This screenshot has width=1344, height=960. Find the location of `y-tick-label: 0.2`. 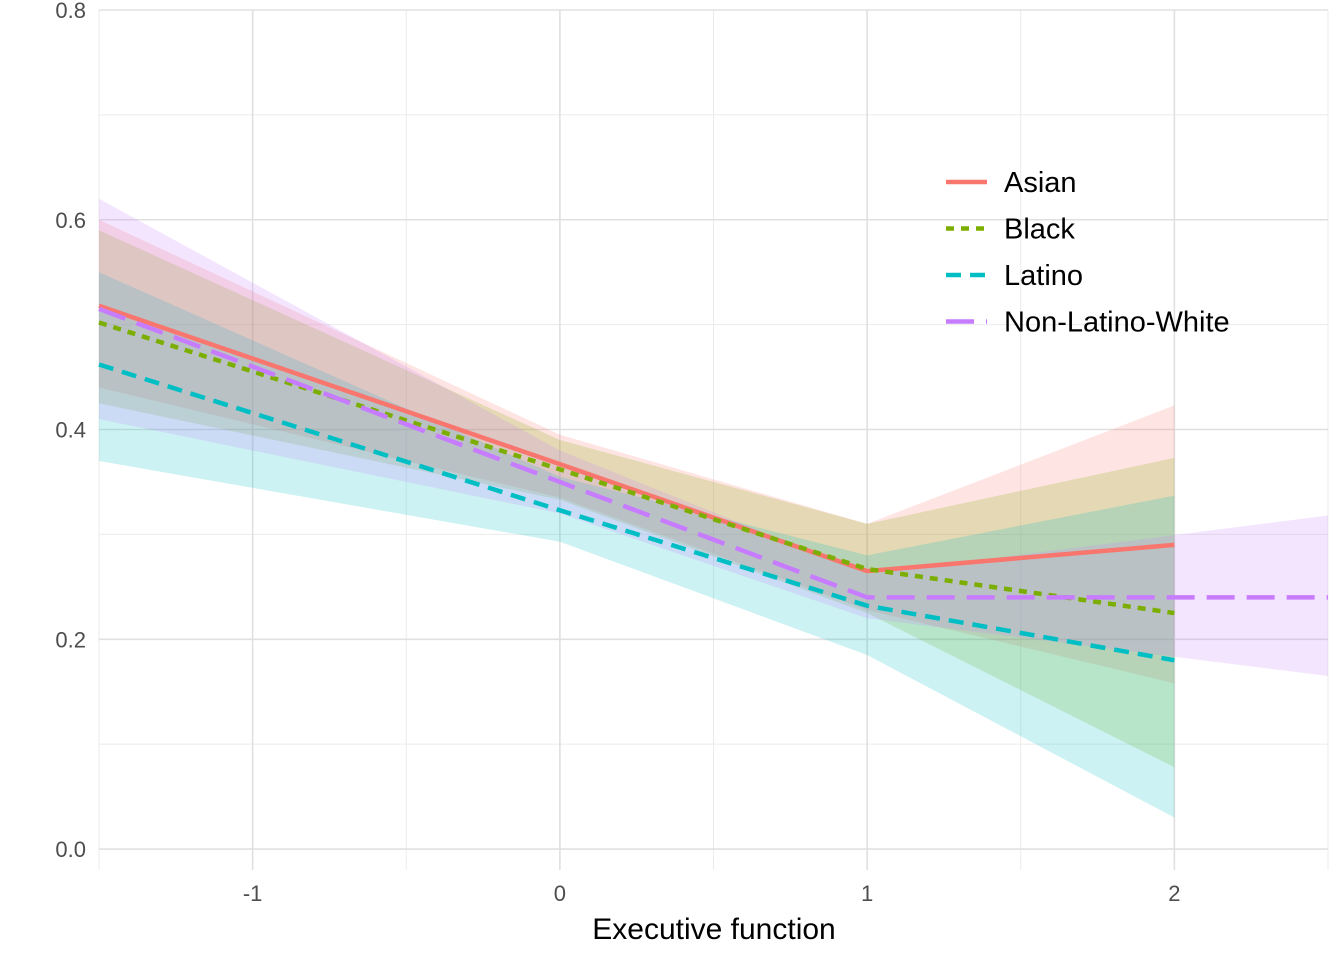

y-tick-label: 0.2 is located at coordinates (70, 639).